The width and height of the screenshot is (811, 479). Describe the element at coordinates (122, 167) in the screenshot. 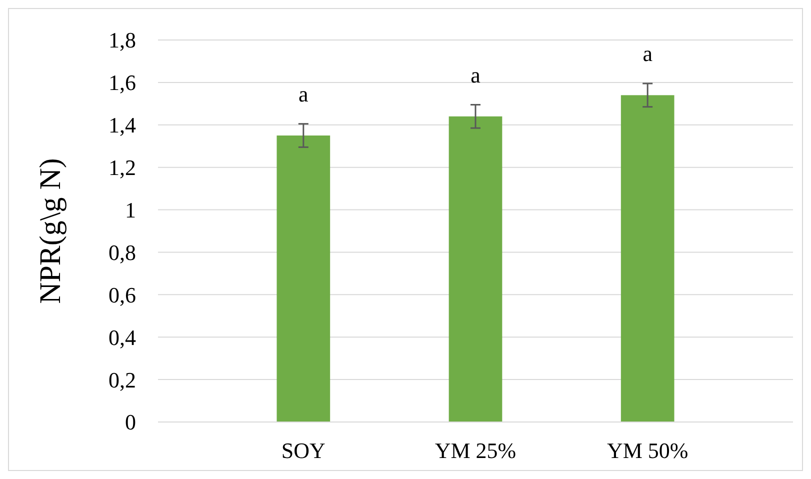

I see `y-tick-label: 1,2` at that location.